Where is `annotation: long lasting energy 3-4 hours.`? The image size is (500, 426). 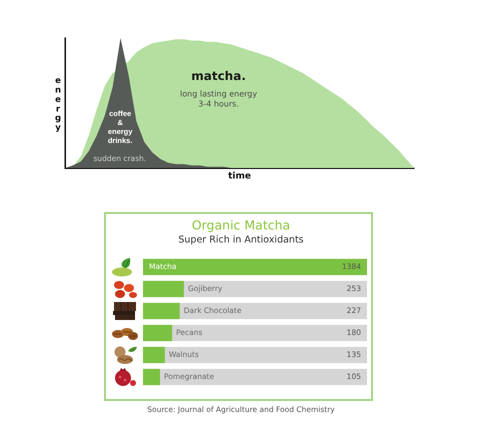
annotation: long lasting energy 3-4 hours. is located at coordinates (219, 99).